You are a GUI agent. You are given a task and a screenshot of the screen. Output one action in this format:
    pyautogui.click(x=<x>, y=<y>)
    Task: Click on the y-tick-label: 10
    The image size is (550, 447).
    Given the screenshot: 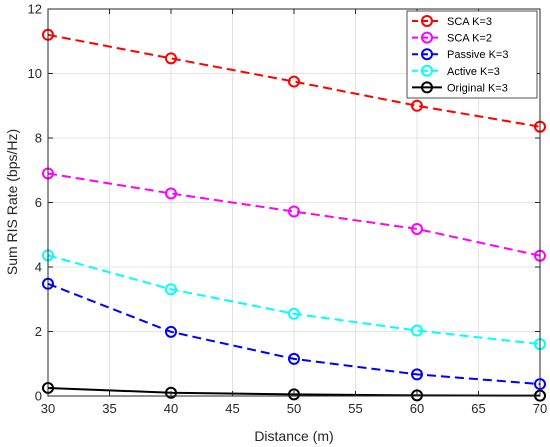 What is the action you would take?
    pyautogui.click(x=35, y=73)
    